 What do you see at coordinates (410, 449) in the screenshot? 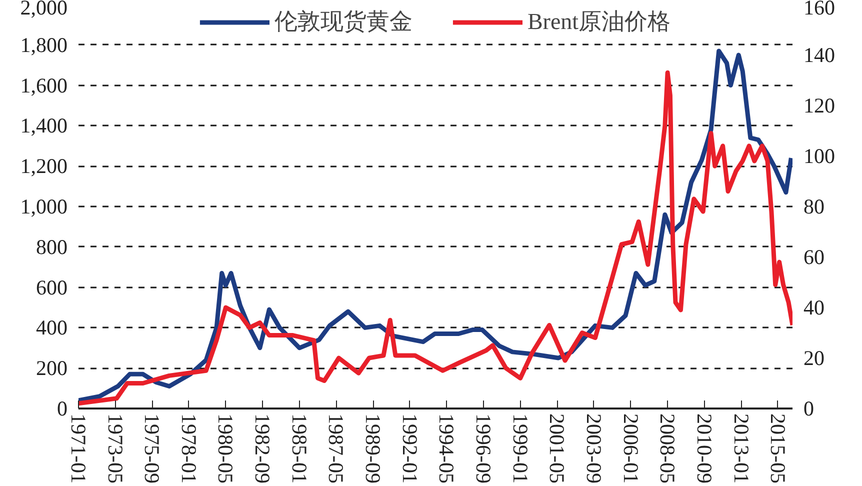
I see `x-tick-label: 1992-01` at bounding box center [410, 449].